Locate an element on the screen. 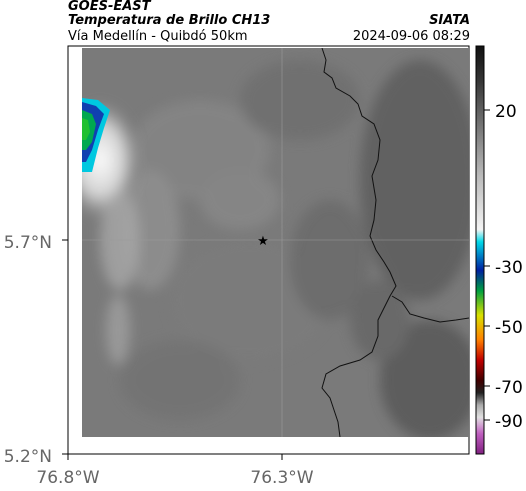 The height and width of the screenshot is (491, 526). colorbar-tick-label-minus50: -50 is located at coordinates (509, 328).